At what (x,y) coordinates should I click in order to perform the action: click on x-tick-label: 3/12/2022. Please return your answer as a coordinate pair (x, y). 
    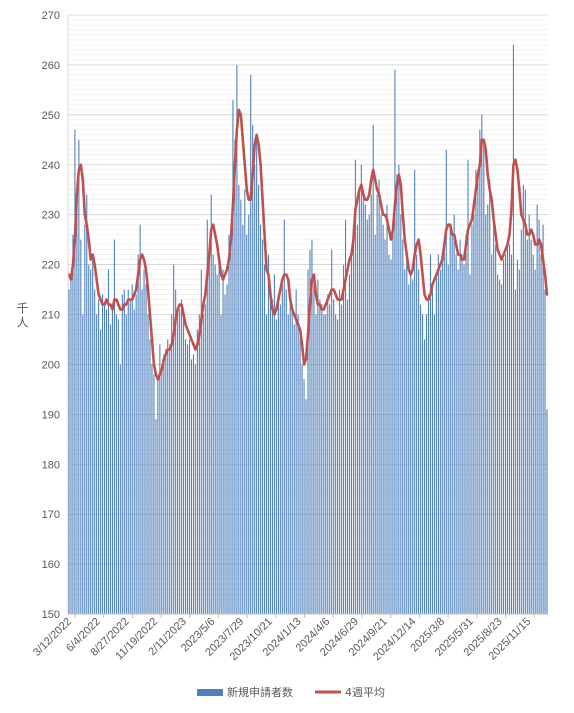
    Looking at the image, I should click on (52, 637).